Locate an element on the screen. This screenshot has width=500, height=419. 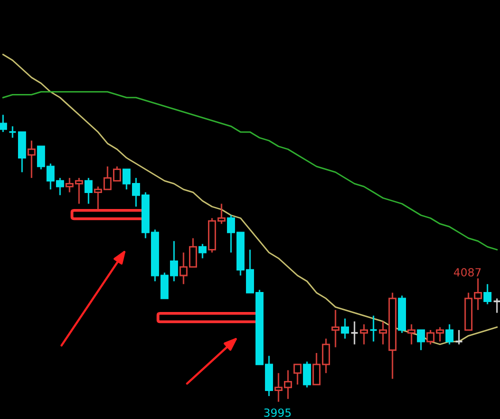
text: 3995 is located at coordinates (277, 412).